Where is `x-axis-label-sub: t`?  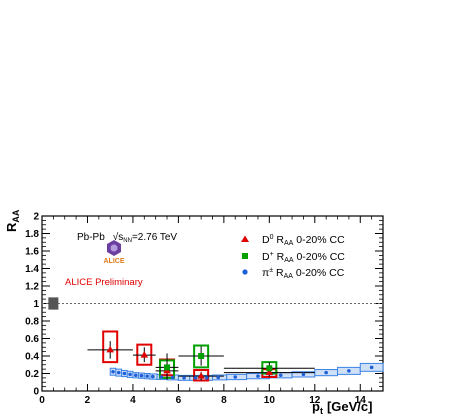
x-axis-label-sub: t is located at coordinates (321, 410).